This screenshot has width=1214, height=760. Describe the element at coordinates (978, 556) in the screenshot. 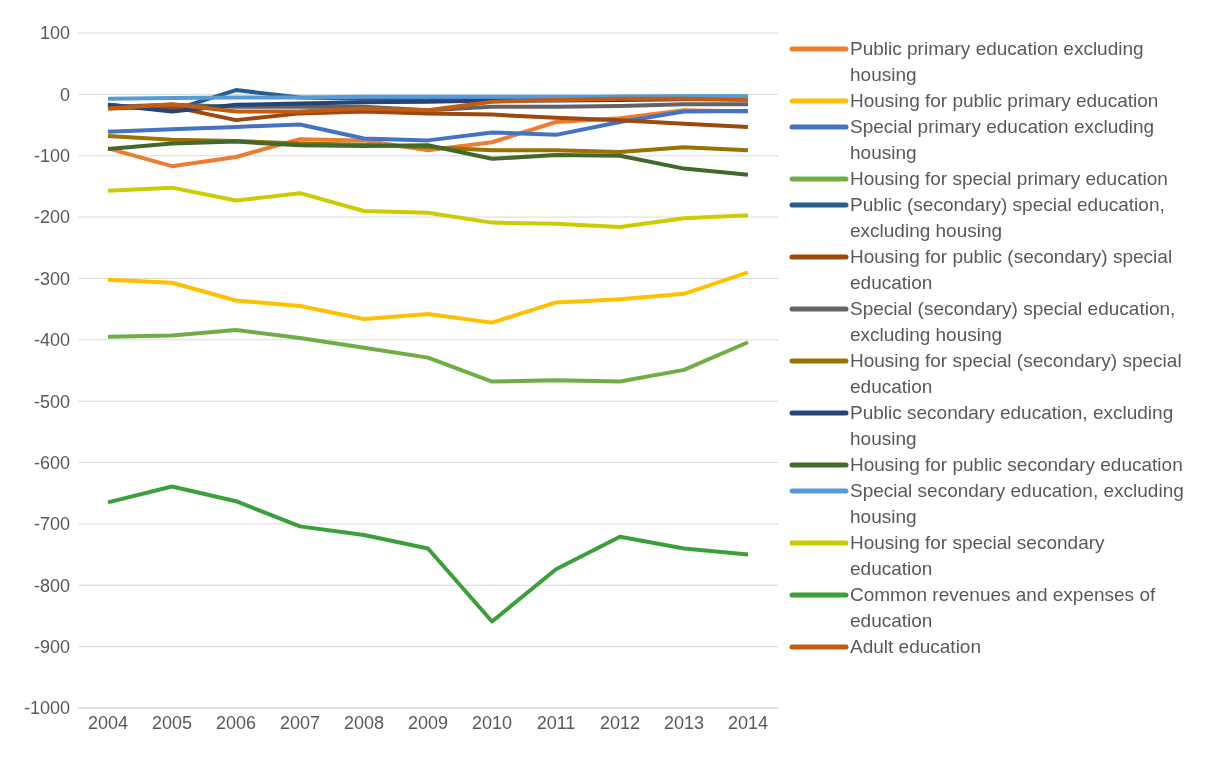

I see `legend-label: Housing for special secondary education` at that location.